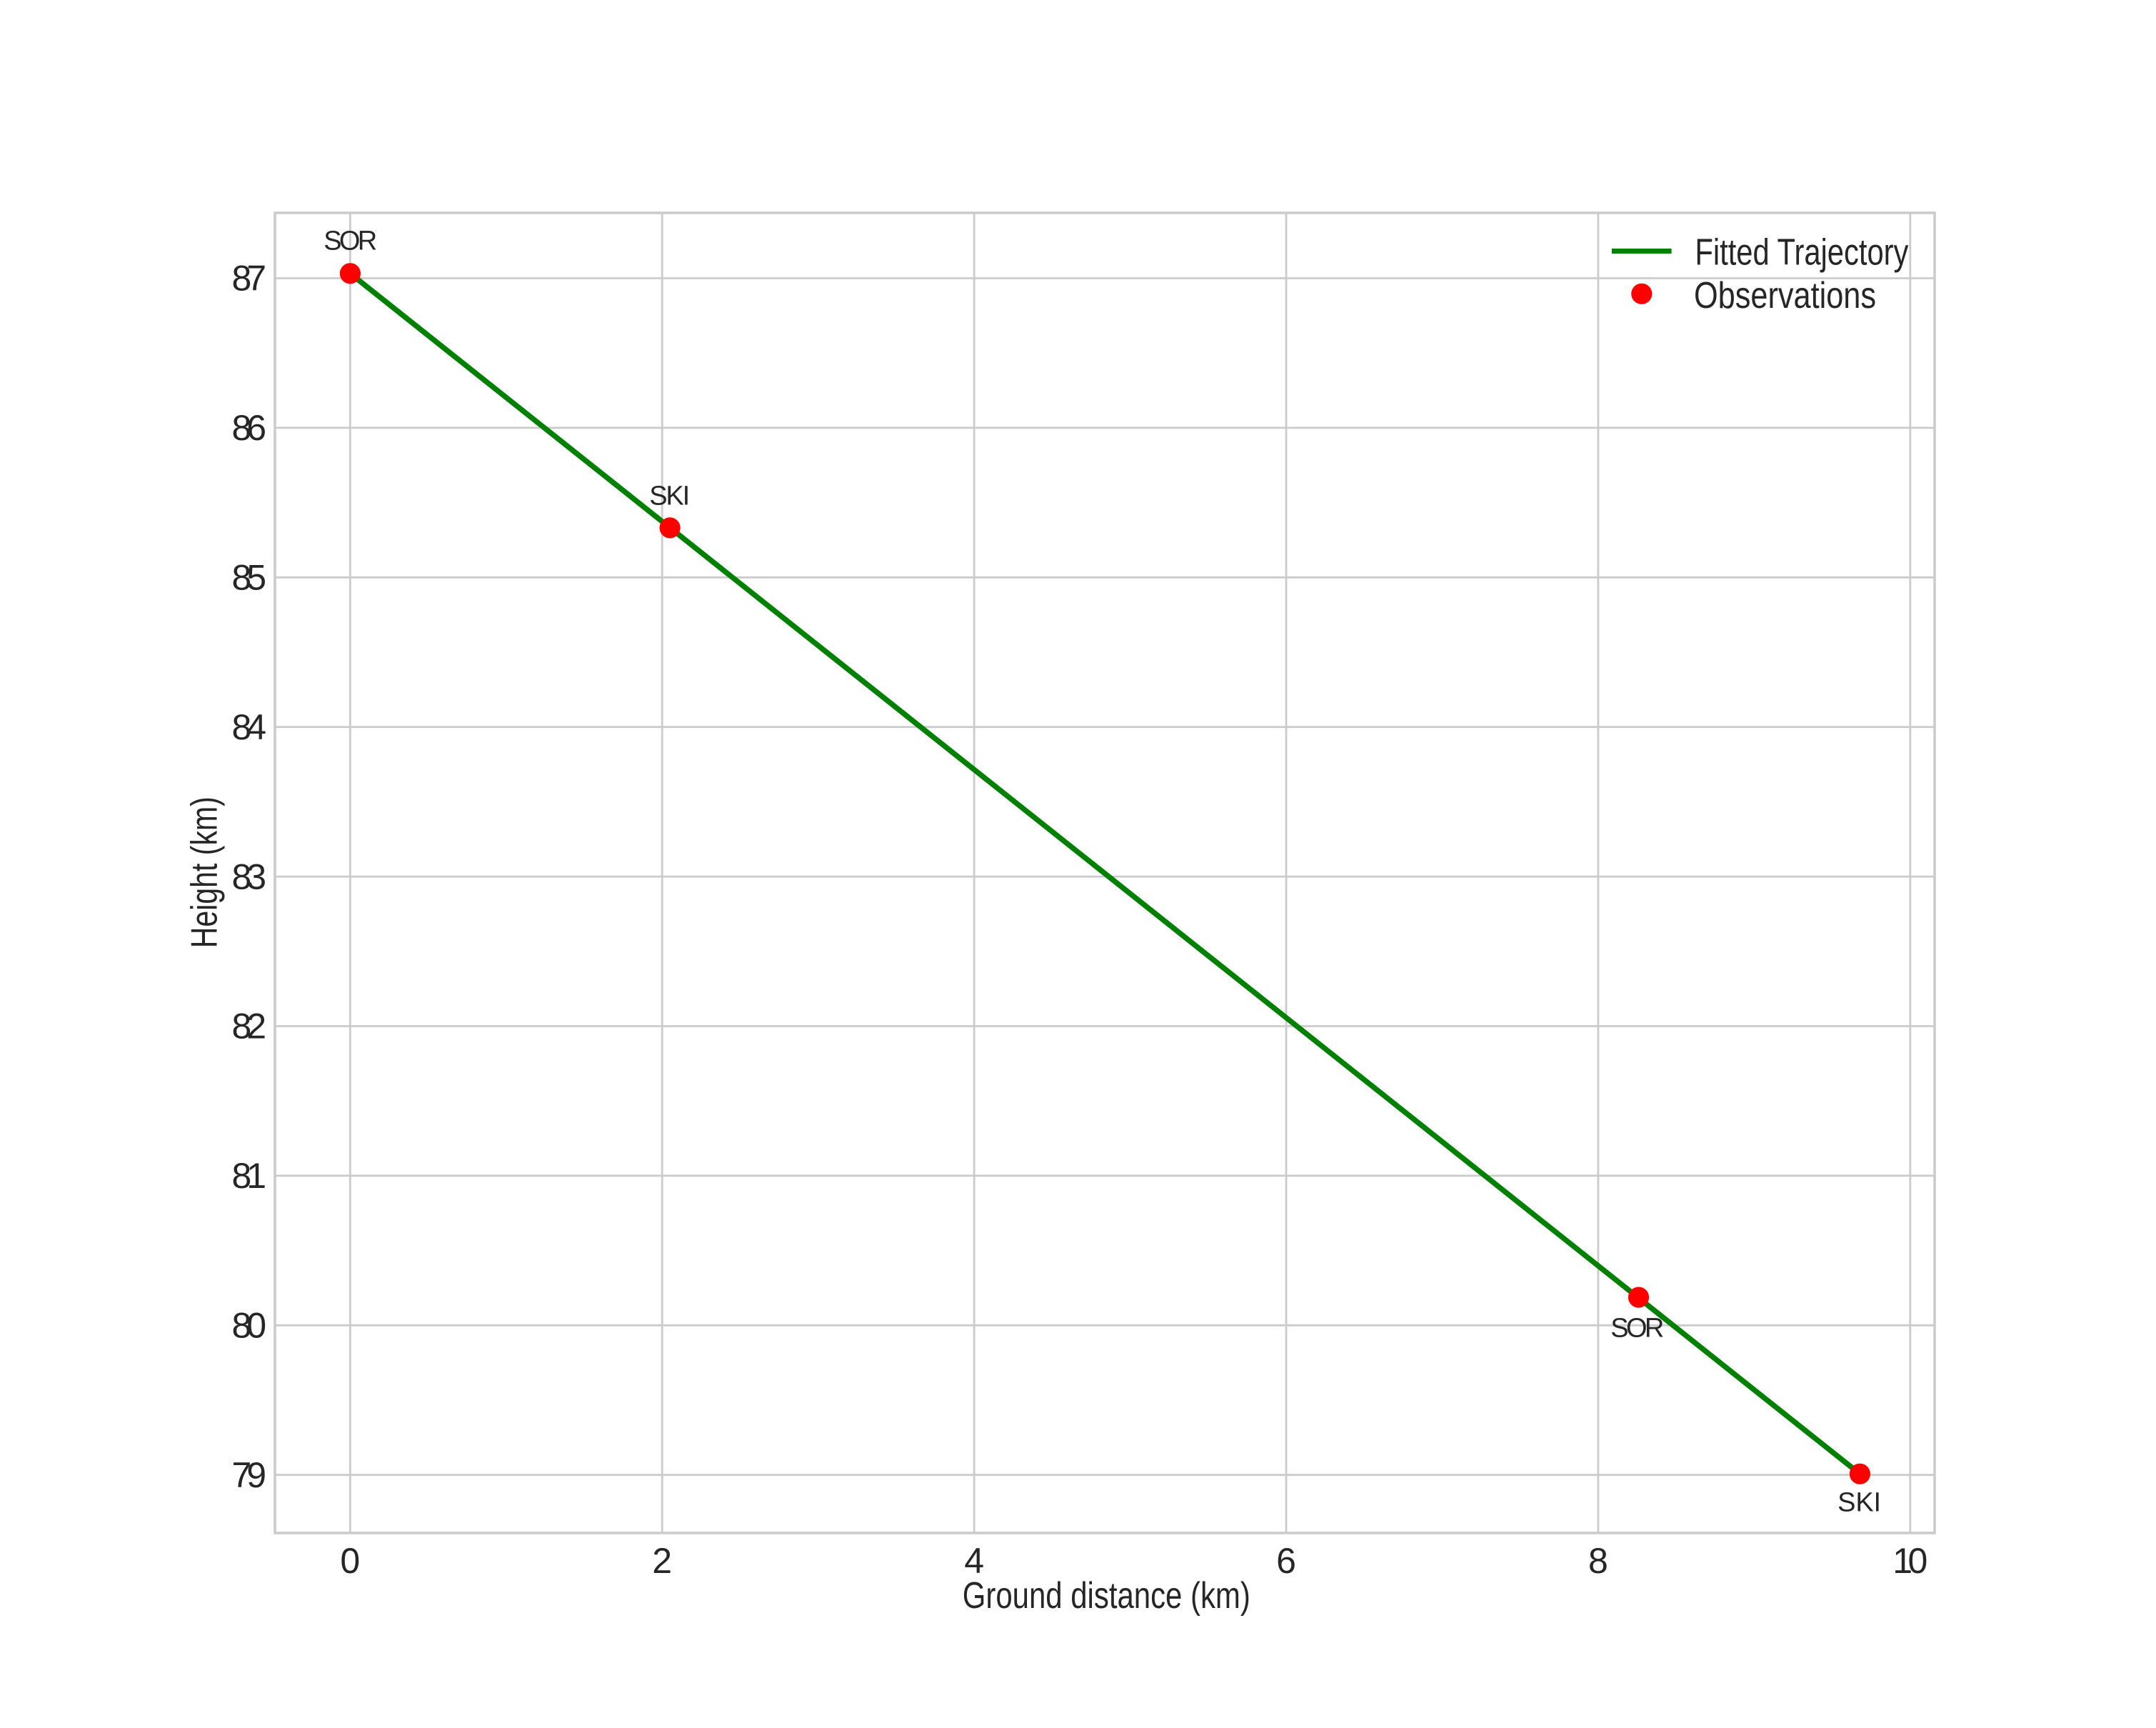  I want to click on svg-text: 83, so click(250, 877).